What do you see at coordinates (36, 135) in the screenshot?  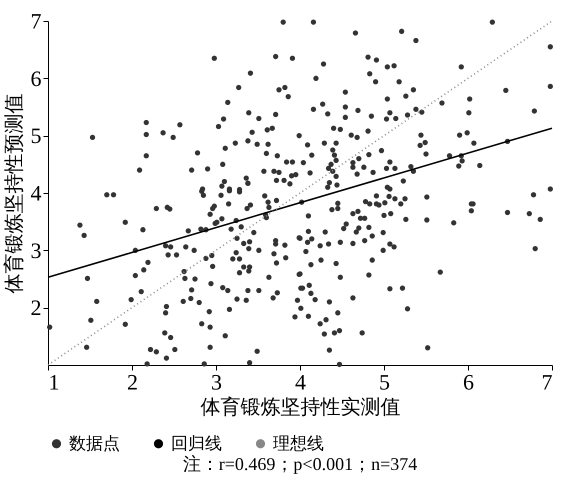 I see `y-tick-label: 5` at bounding box center [36, 135].